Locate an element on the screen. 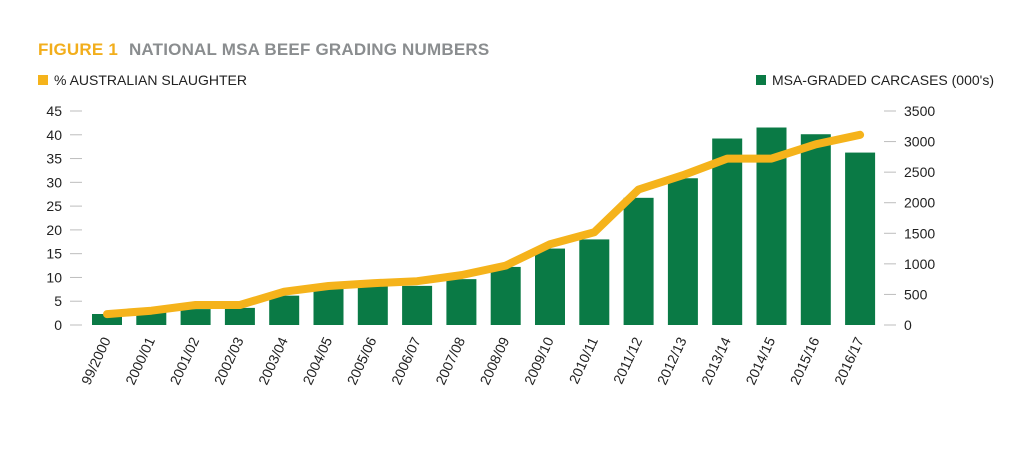  bar-2000/01 is located at coordinates (151, 318).